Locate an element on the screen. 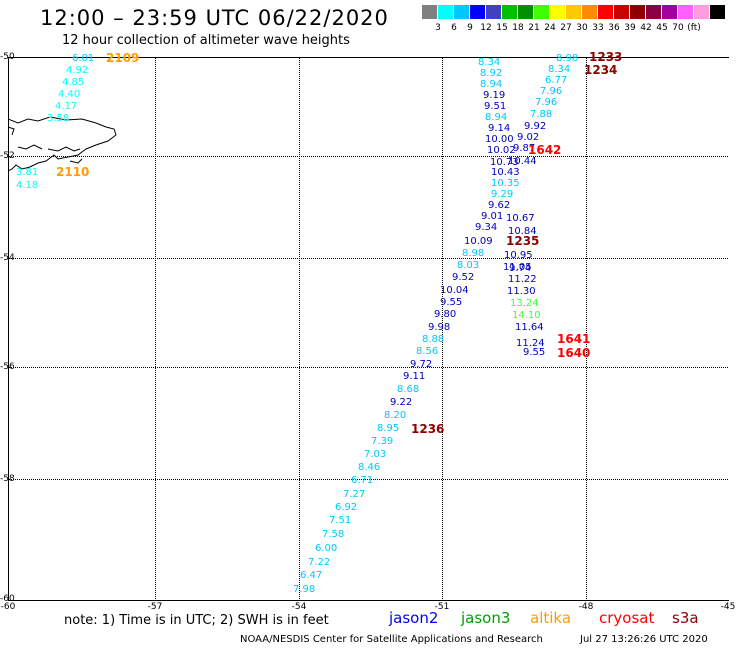  pass-time-label: 1235 is located at coordinates (523, 241).